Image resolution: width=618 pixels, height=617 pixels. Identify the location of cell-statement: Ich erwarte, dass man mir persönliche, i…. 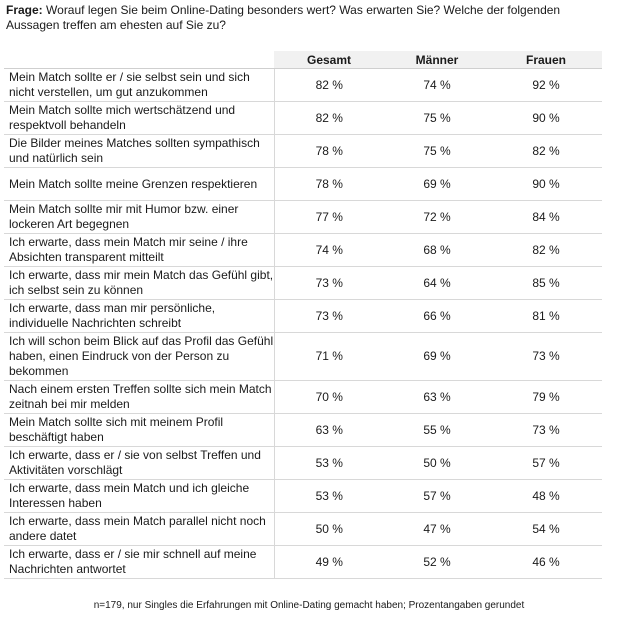
(139, 316).